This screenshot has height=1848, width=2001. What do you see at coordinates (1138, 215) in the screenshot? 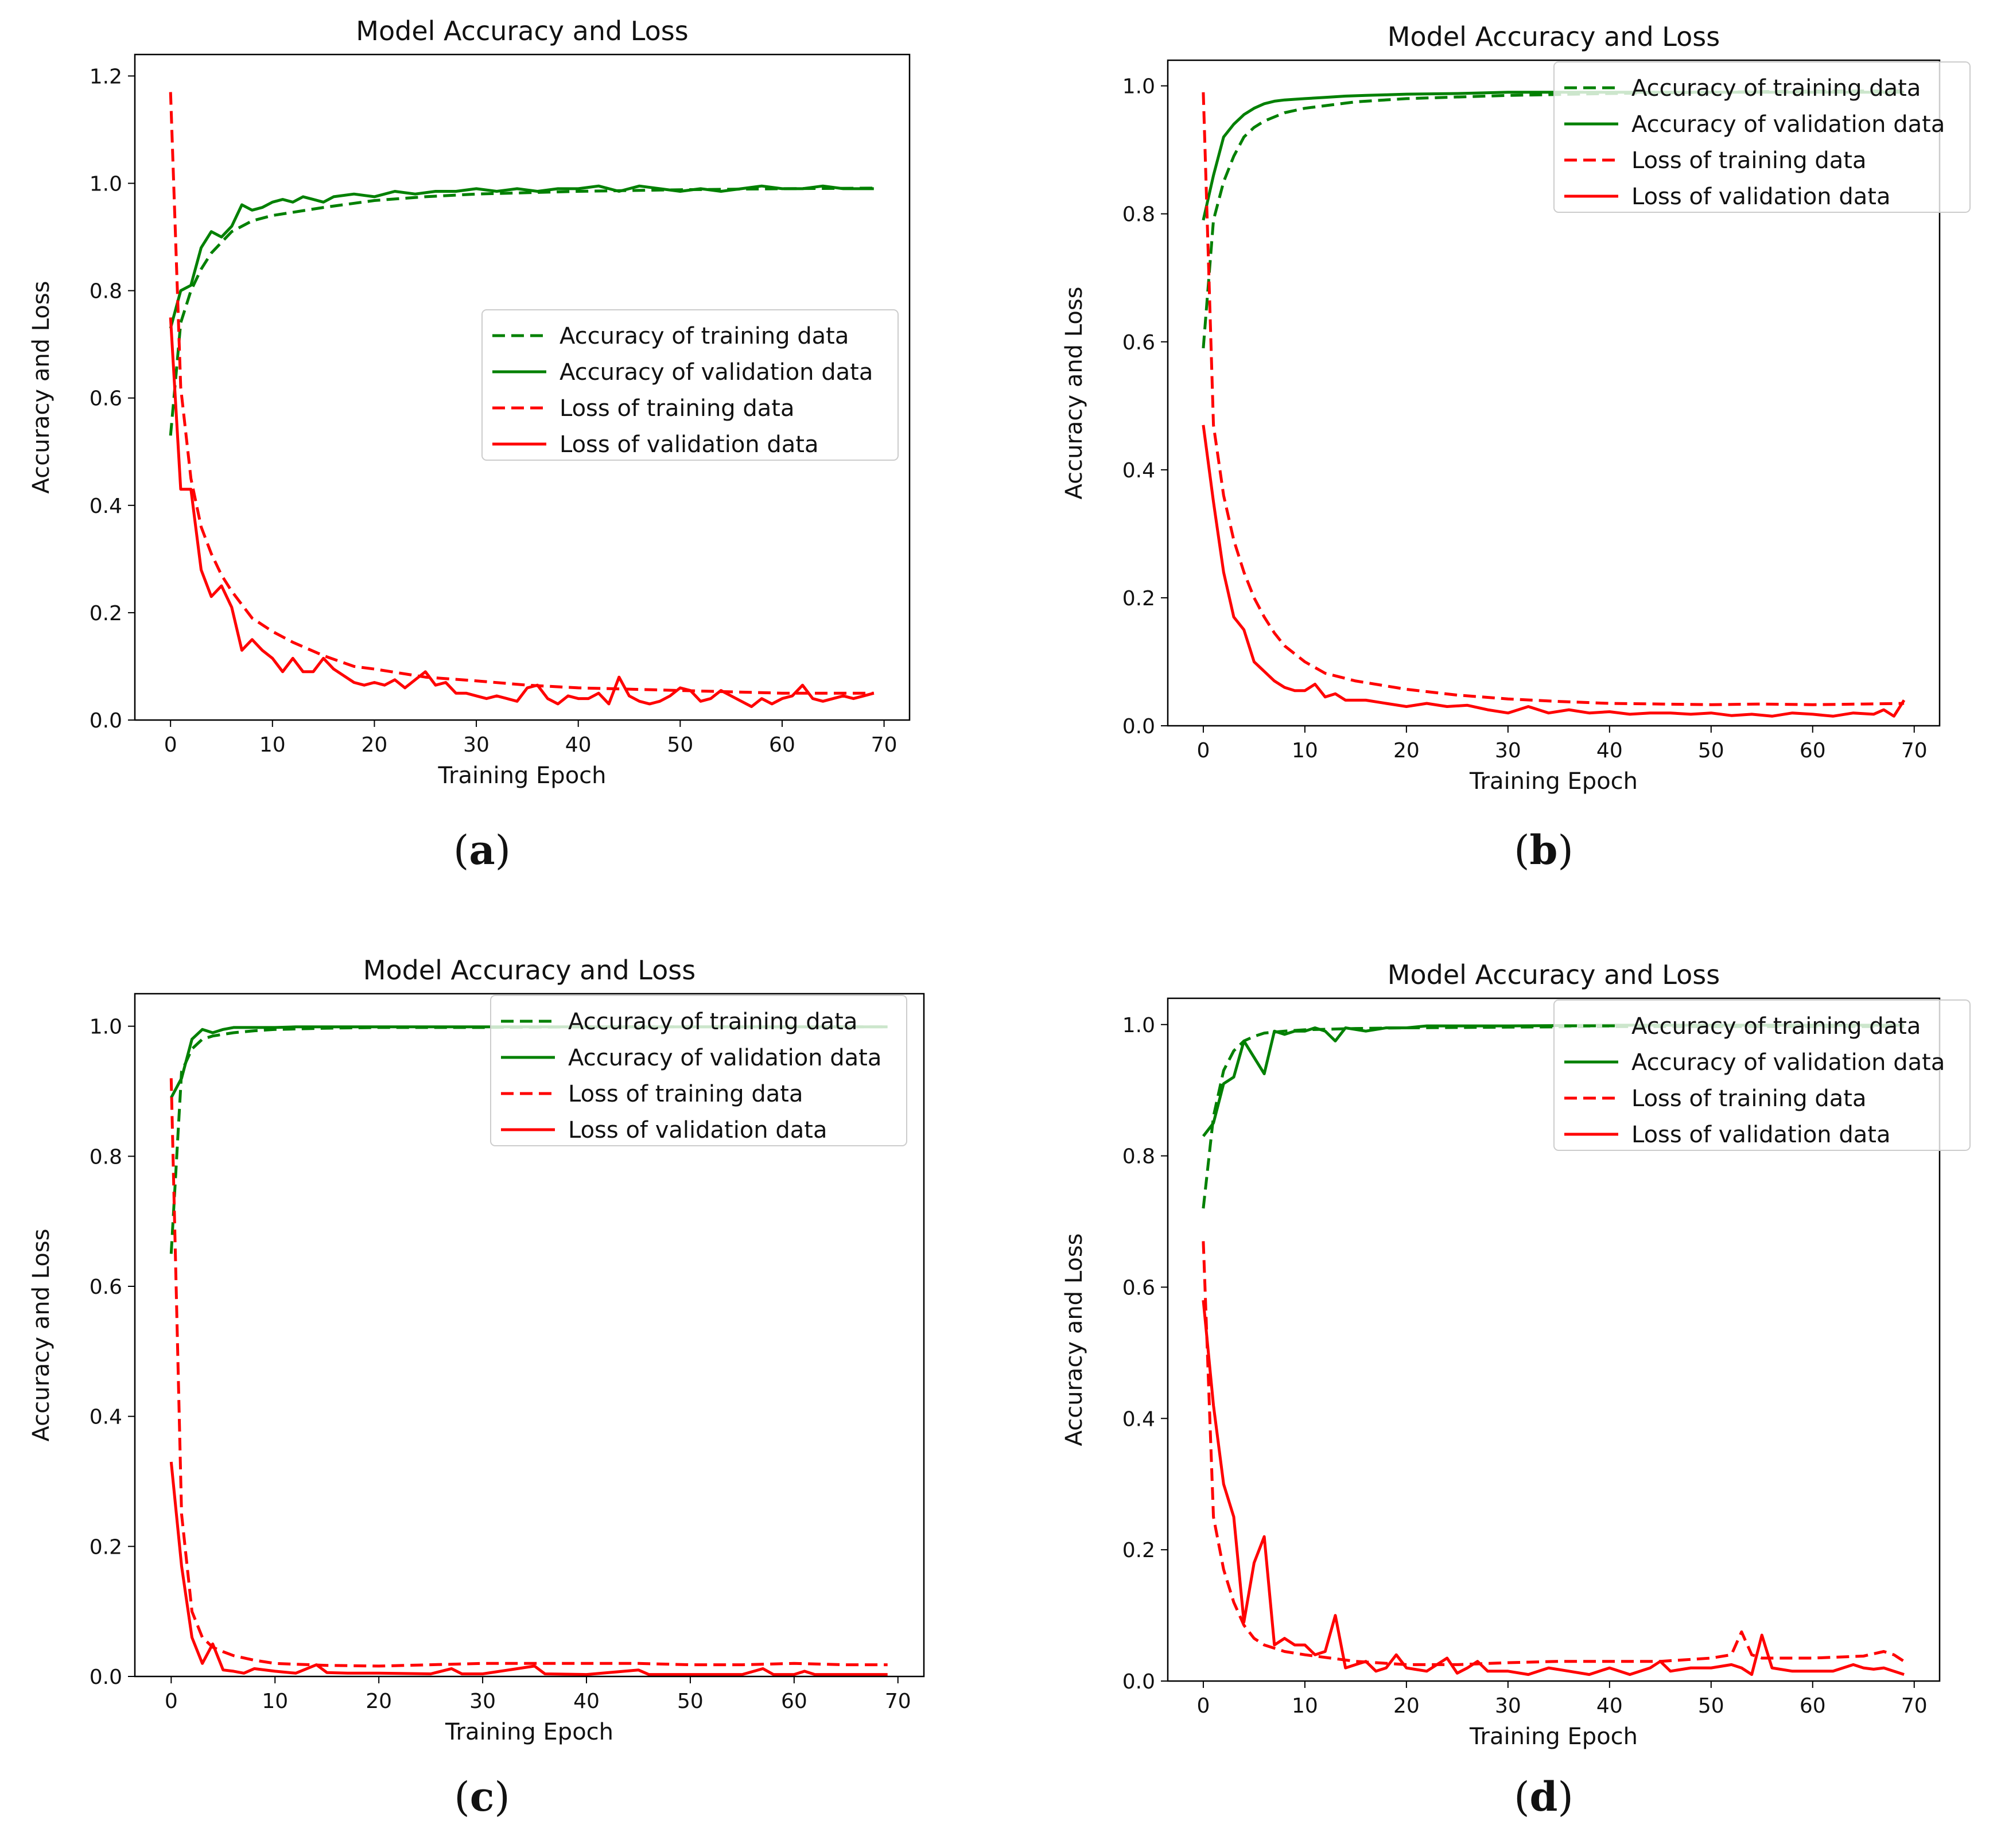
I see `panel-b-ytick-label: 0.8` at bounding box center [1138, 215].